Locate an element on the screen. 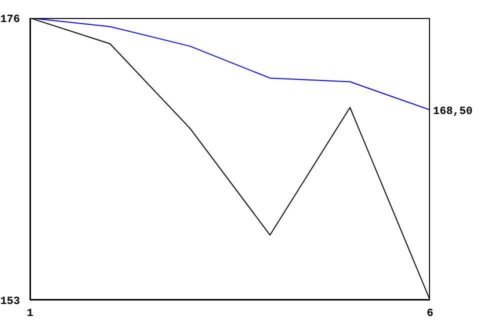  y-tick-label: 153 is located at coordinates (10, 302).